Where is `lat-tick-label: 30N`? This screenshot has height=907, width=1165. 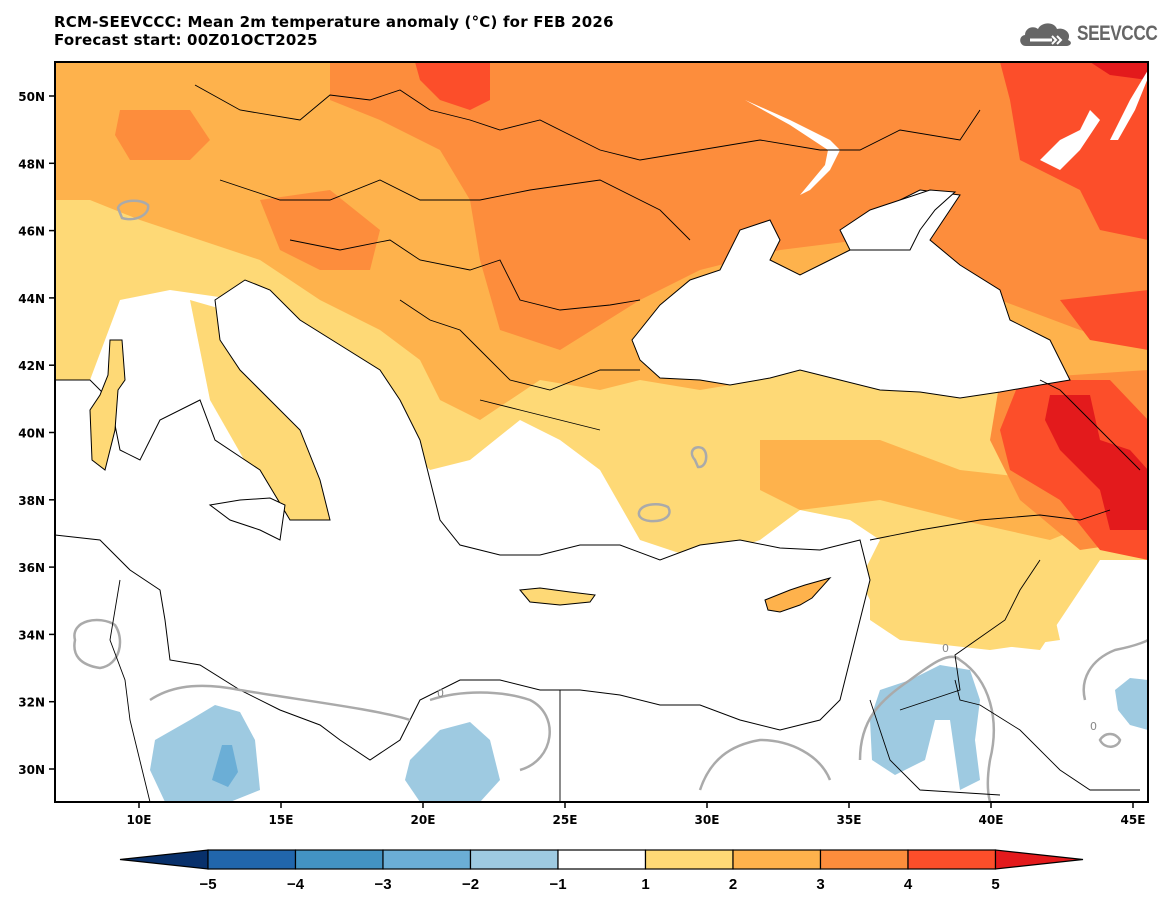
lat-tick-label: 30N is located at coordinates (31, 770).